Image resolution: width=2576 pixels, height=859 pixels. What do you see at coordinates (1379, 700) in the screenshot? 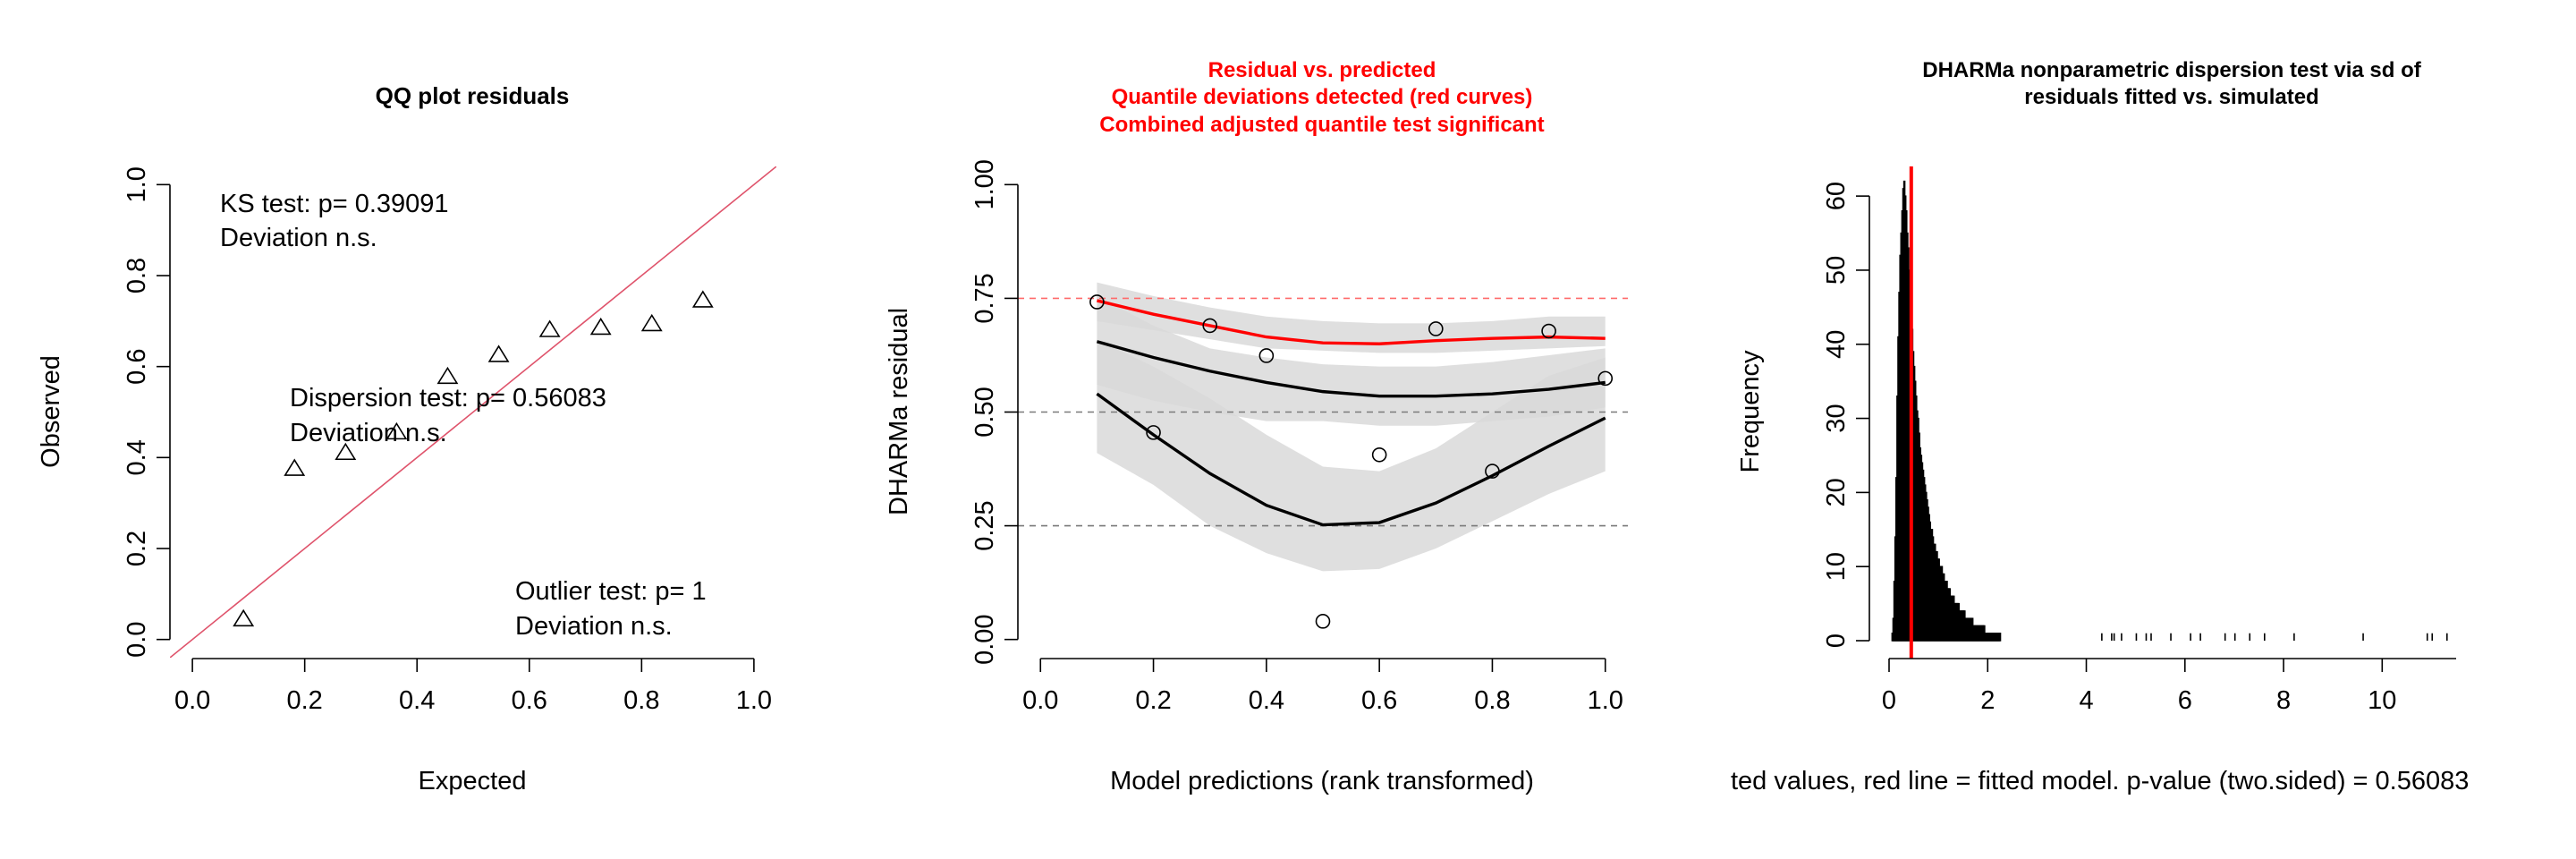
I see `residual-x-tick-label: 0.6` at bounding box center [1379, 700].